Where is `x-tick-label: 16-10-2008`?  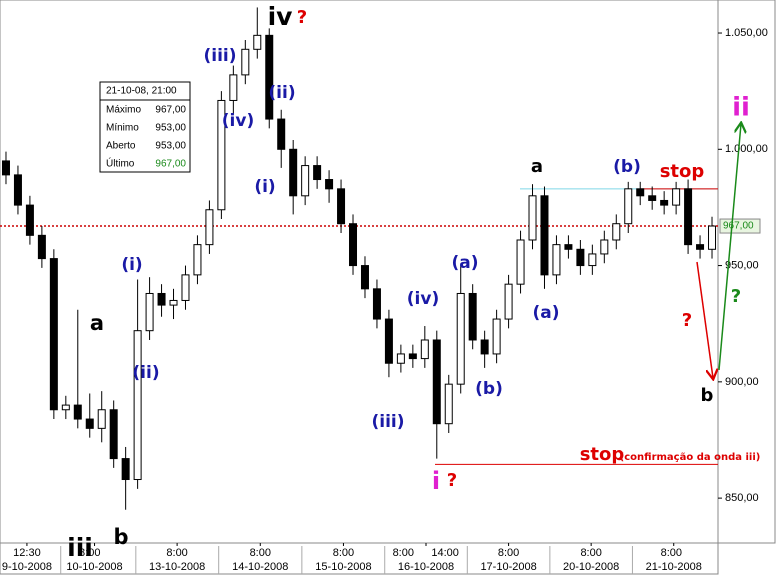
x-tick-label: 16-10-2008 is located at coordinates (426, 567).